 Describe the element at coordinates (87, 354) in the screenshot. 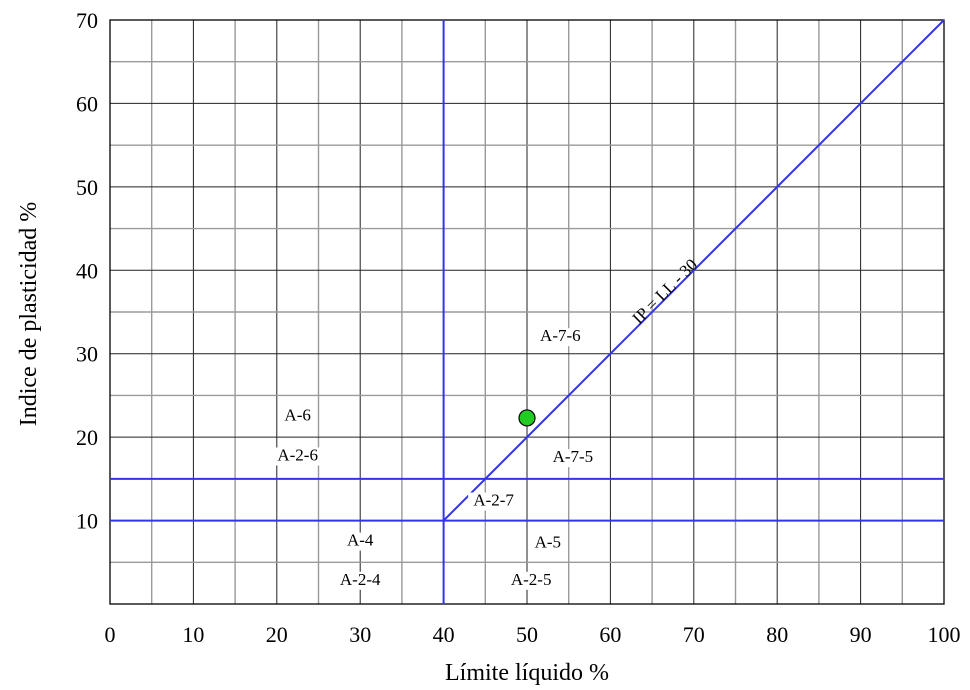

I see `y-tick-label: 30` at that location.